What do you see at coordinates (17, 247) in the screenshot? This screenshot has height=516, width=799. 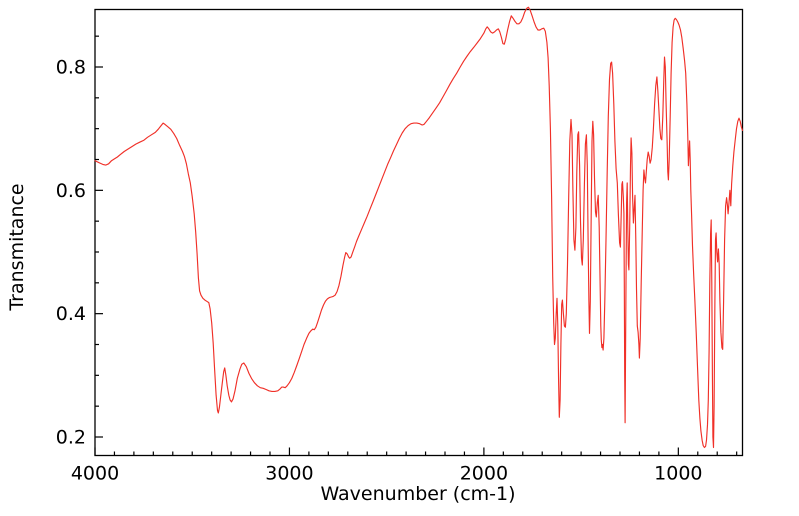 I see `y-axis-label: Transmitance` at bounding box center [17, 247].